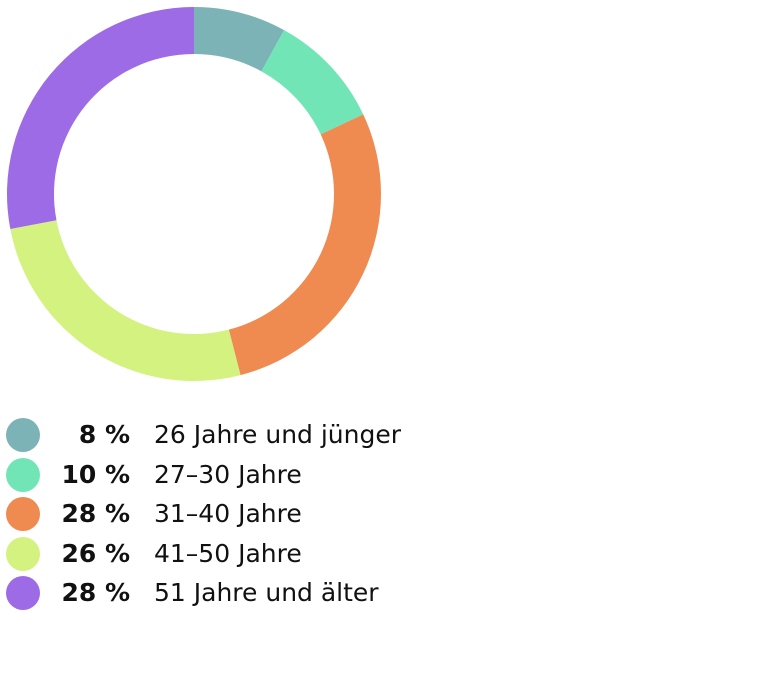  What do you see at coordinates (95, 474) in the screenshot?
I see `legend-value: 10 %` at bounding box center [95, 474].